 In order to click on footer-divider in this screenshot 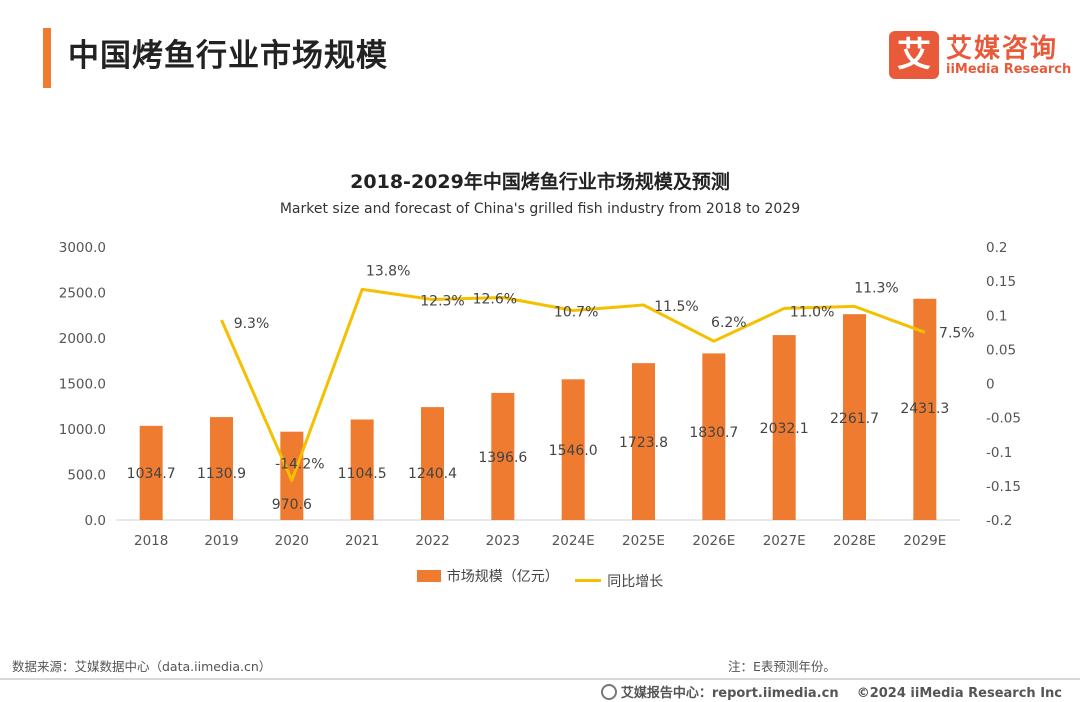, I will do `click(540, 679)`.